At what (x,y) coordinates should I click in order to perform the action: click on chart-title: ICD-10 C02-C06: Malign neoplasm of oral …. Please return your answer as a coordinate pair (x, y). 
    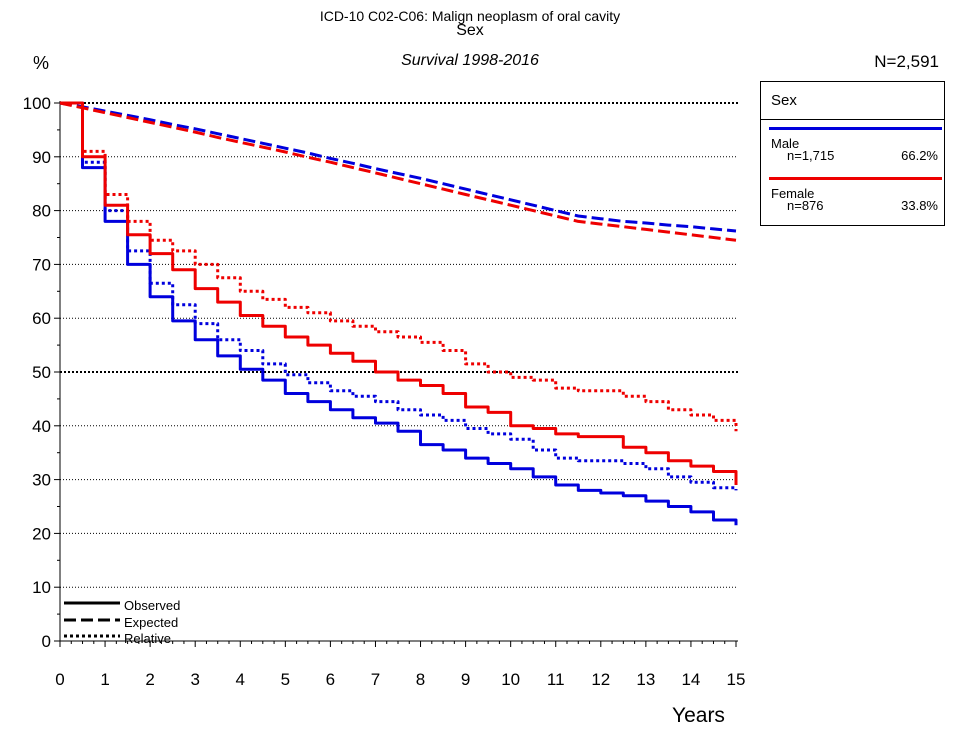
    Looking at the image, I should click on (470, 16).